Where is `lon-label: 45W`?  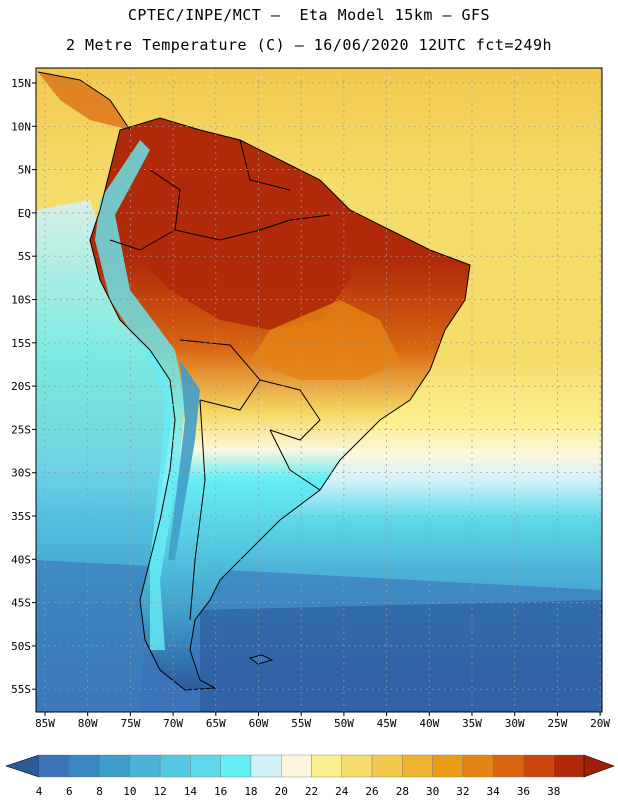
lon-label: 45W is located at coordinates (387, 723).